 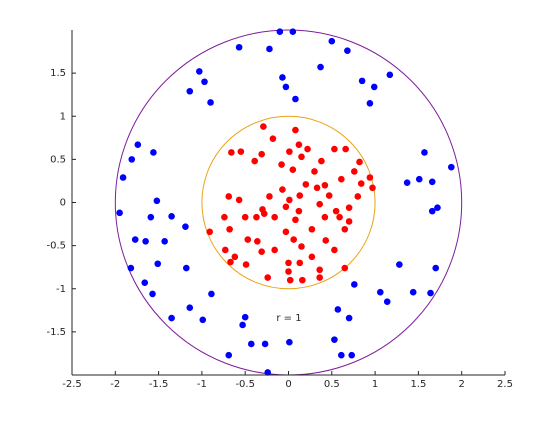 What do you see at coordinates (58, 73) in the screenshot?
I see `y-tick-label: 1.5` at bounding box center [58, 73].